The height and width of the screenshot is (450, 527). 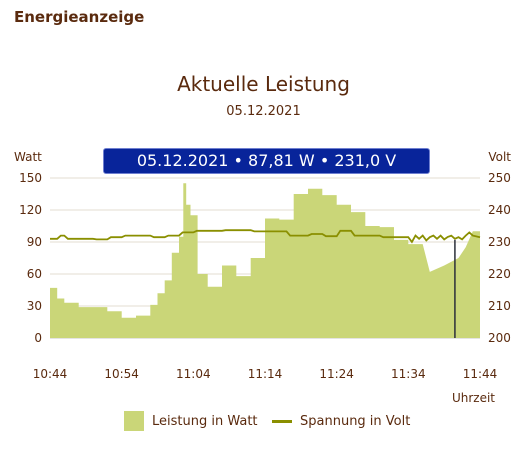 I want to click on legend-item-voltage: Spannung in Volt, so click(x=341, y=421).